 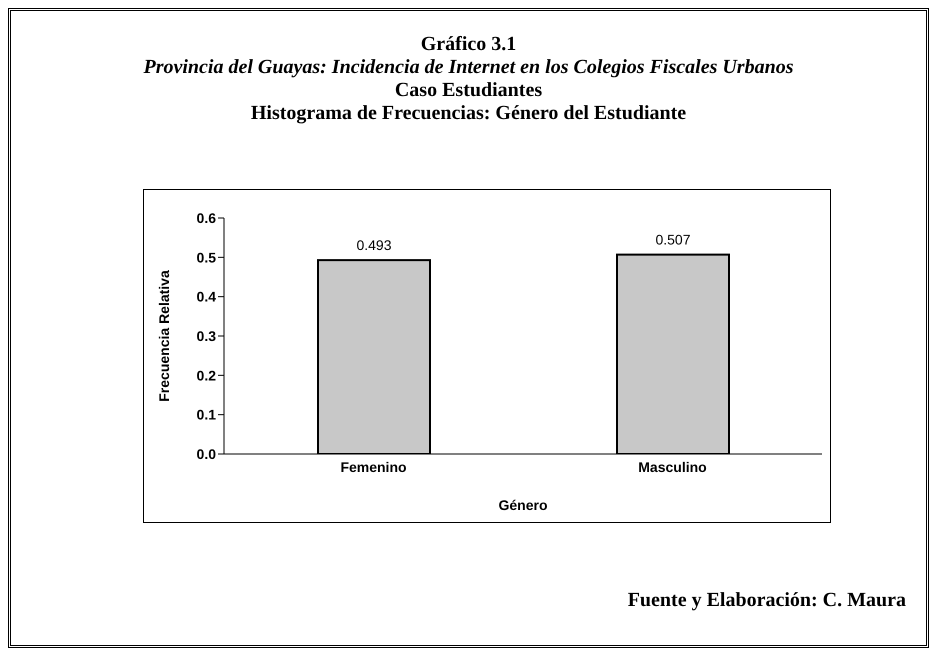 What do you see at coordinates (468, 67) in the screenshot?
I see `chart-subtitle: Provincia del Guayas: Incidencia de Internet en los Colegios Fiscales Urbanos` at bounding box center [468, 67].